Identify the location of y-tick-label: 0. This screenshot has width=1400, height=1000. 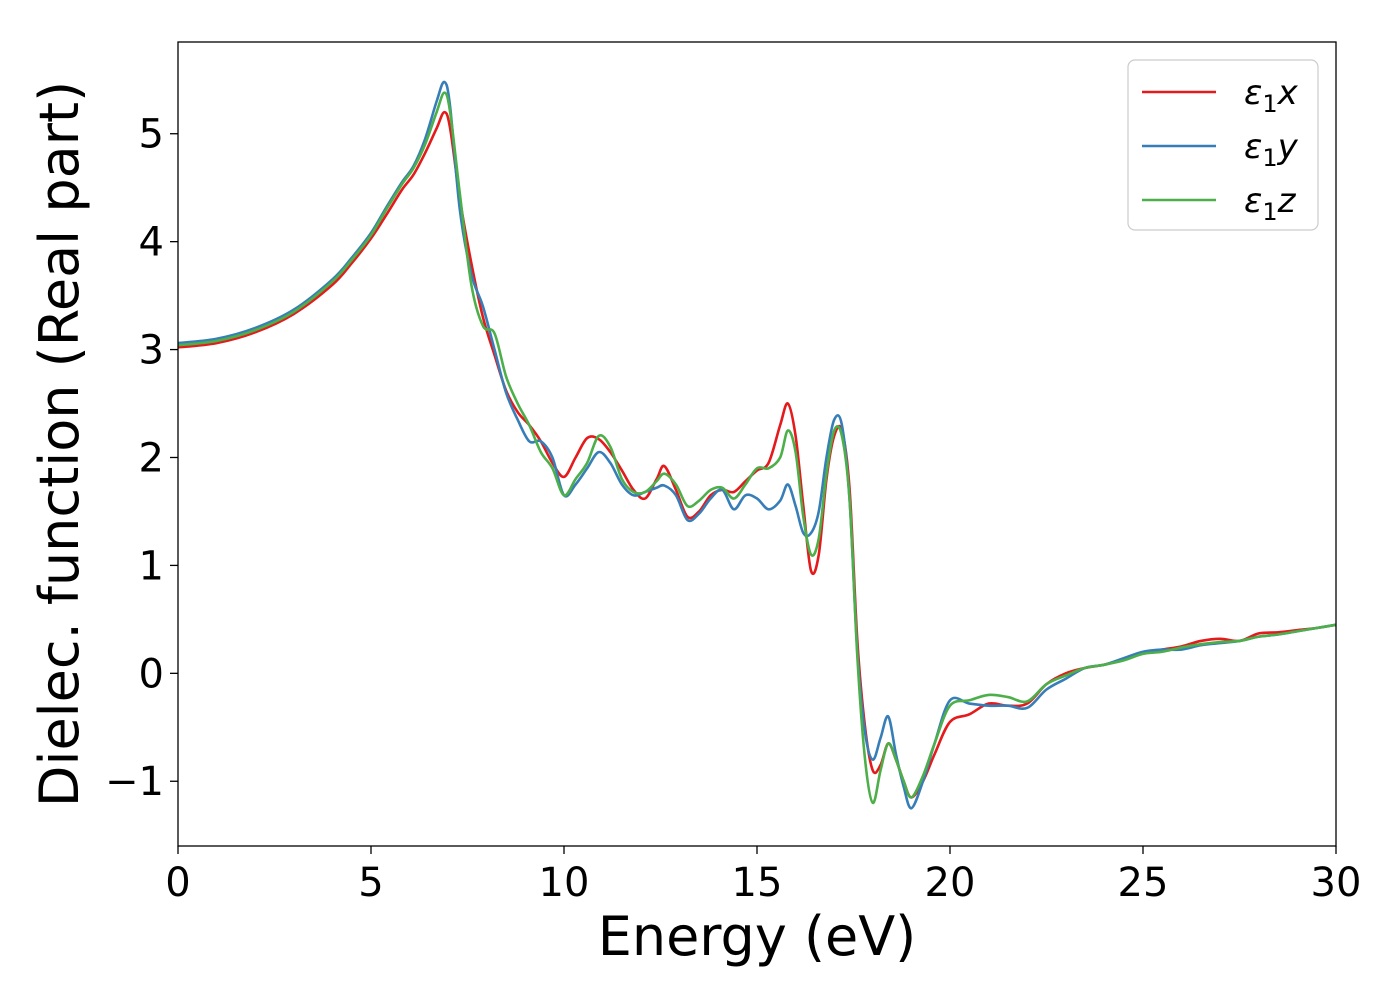
(151, 674).